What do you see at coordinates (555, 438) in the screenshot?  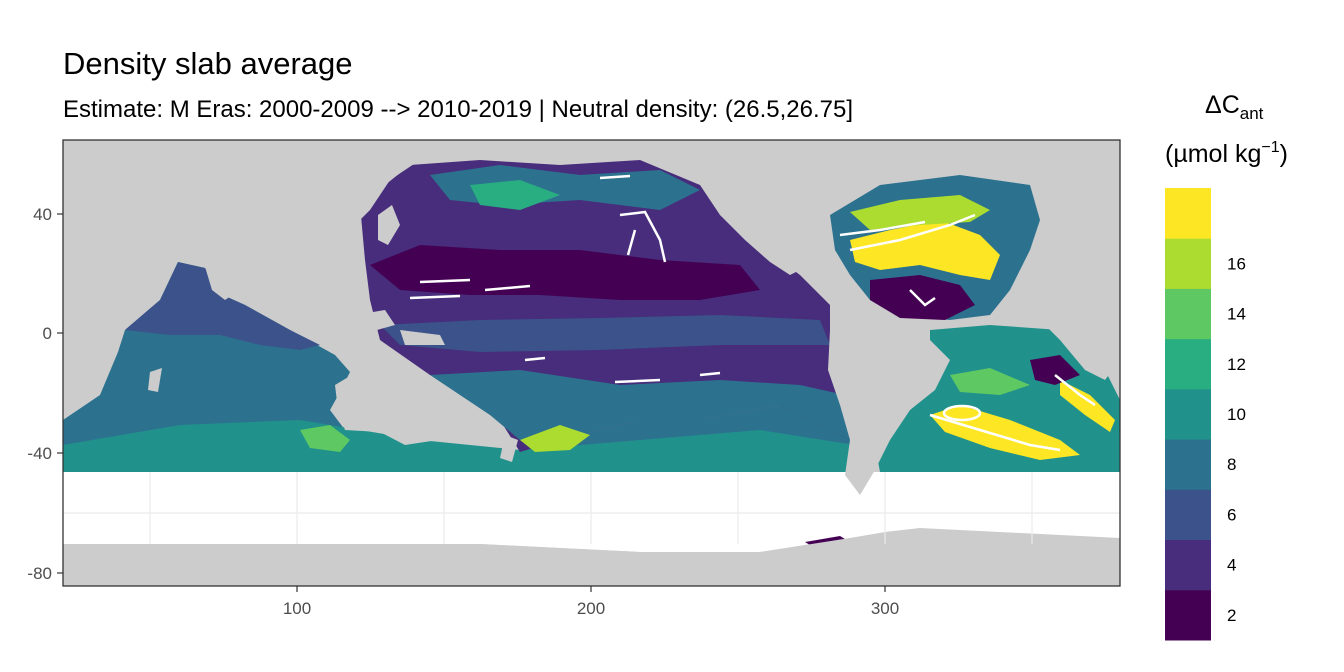 I see `ocean-tasman-yellow` at bounding box center [555, 438].